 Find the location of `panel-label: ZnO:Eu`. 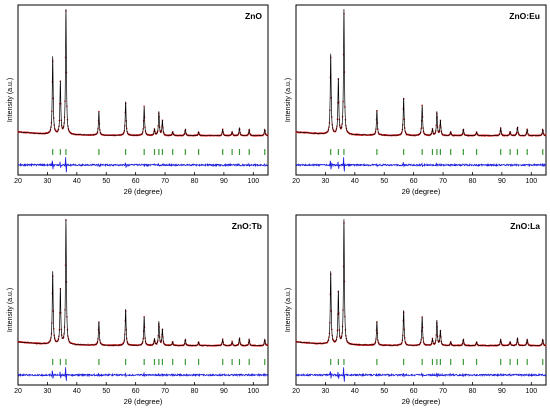

panel-label: ZnO:Eu is located at coordinates (524, 16).